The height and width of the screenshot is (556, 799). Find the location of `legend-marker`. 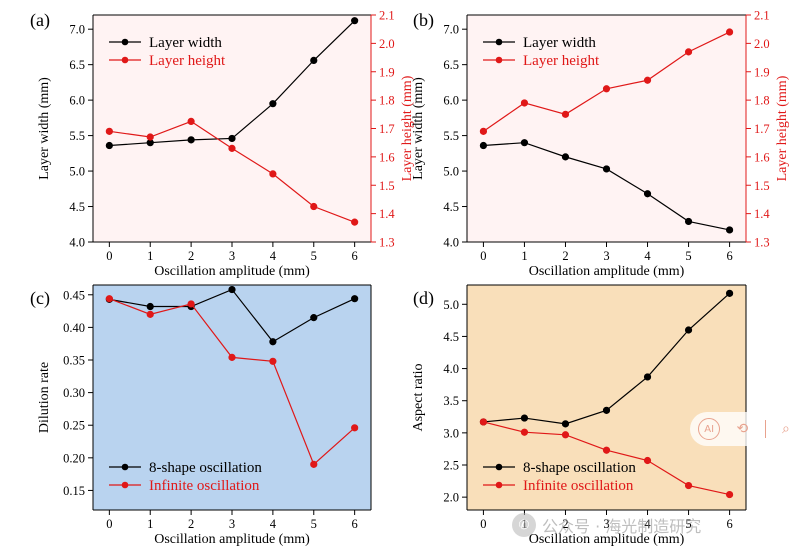

legend-marker is located at coordinates (125, 485).